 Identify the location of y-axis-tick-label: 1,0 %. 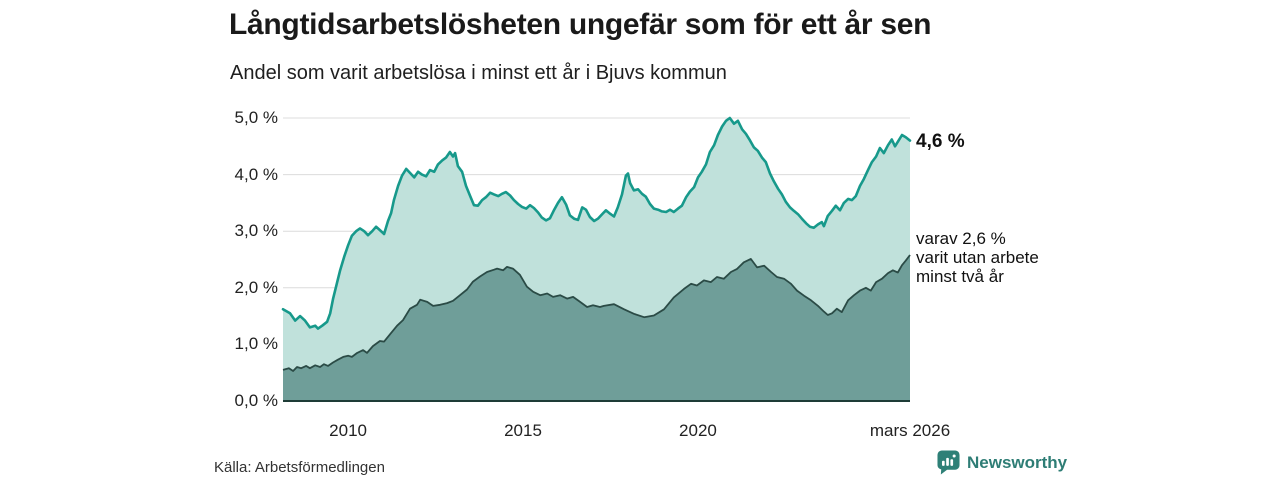
(256, 344).